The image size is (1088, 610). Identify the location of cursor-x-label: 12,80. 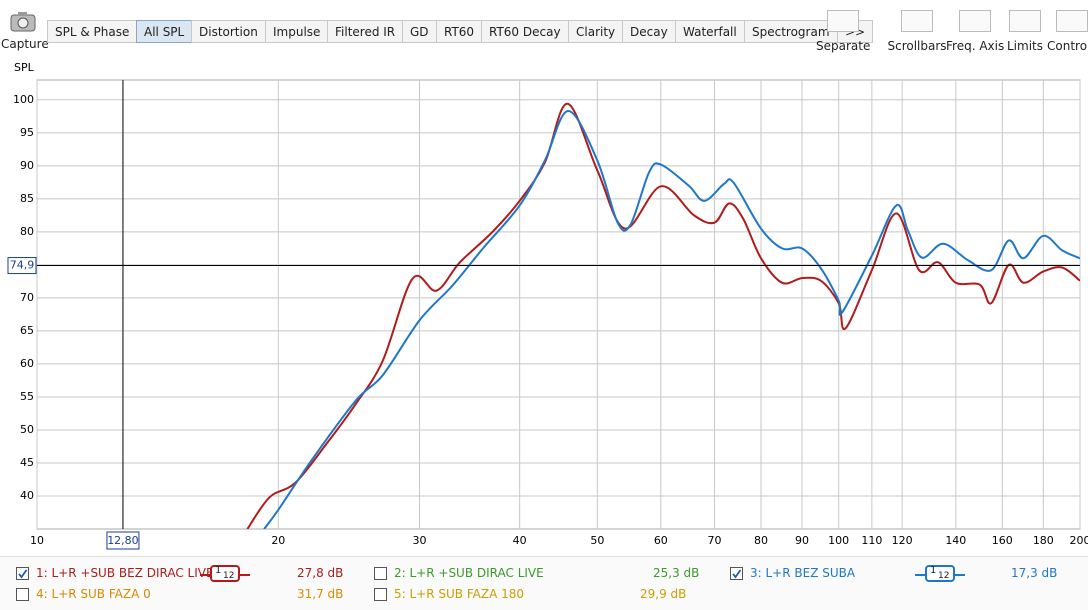
(123, 540).